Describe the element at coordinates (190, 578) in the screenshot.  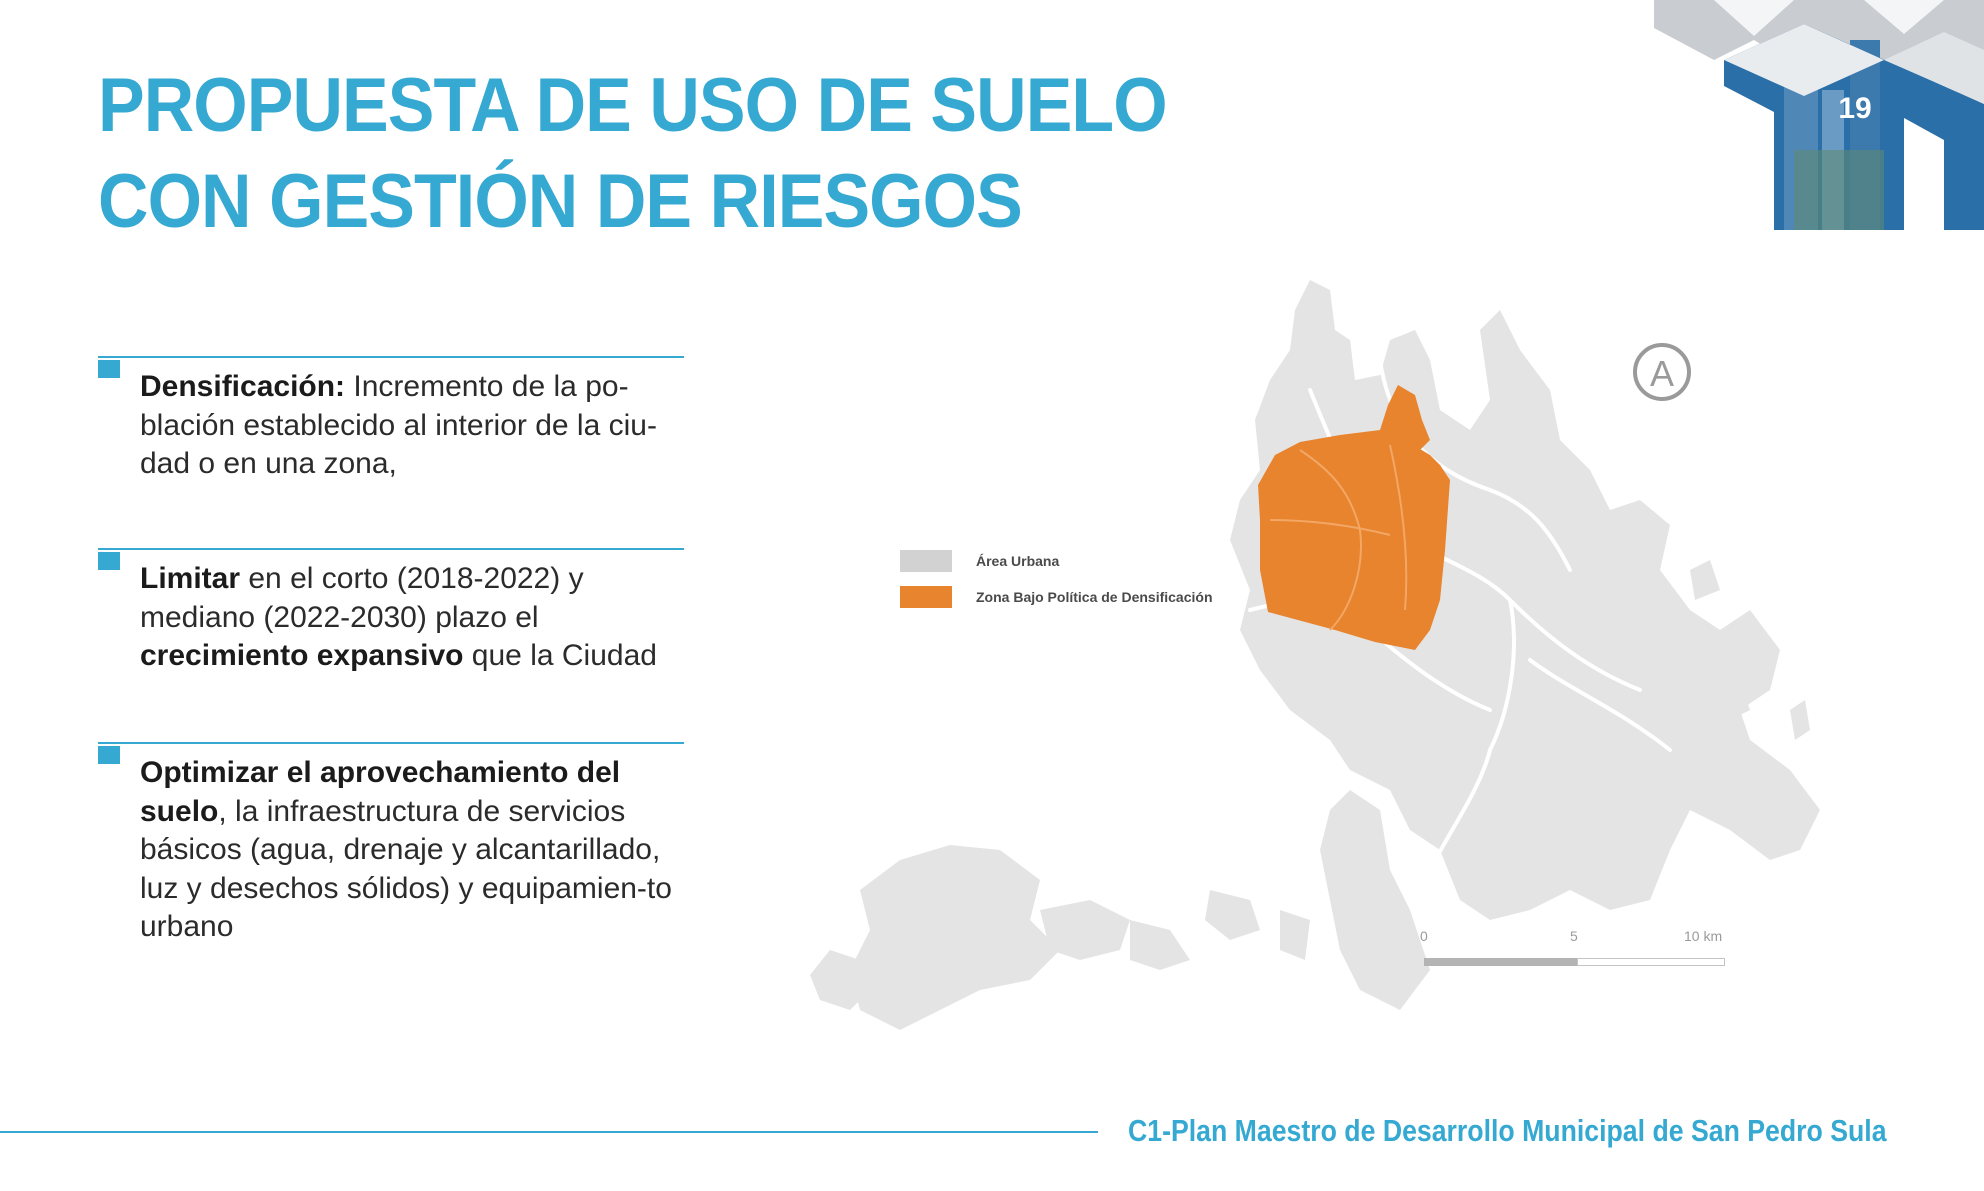
I see `bullet-bold: Limitar` at that location.